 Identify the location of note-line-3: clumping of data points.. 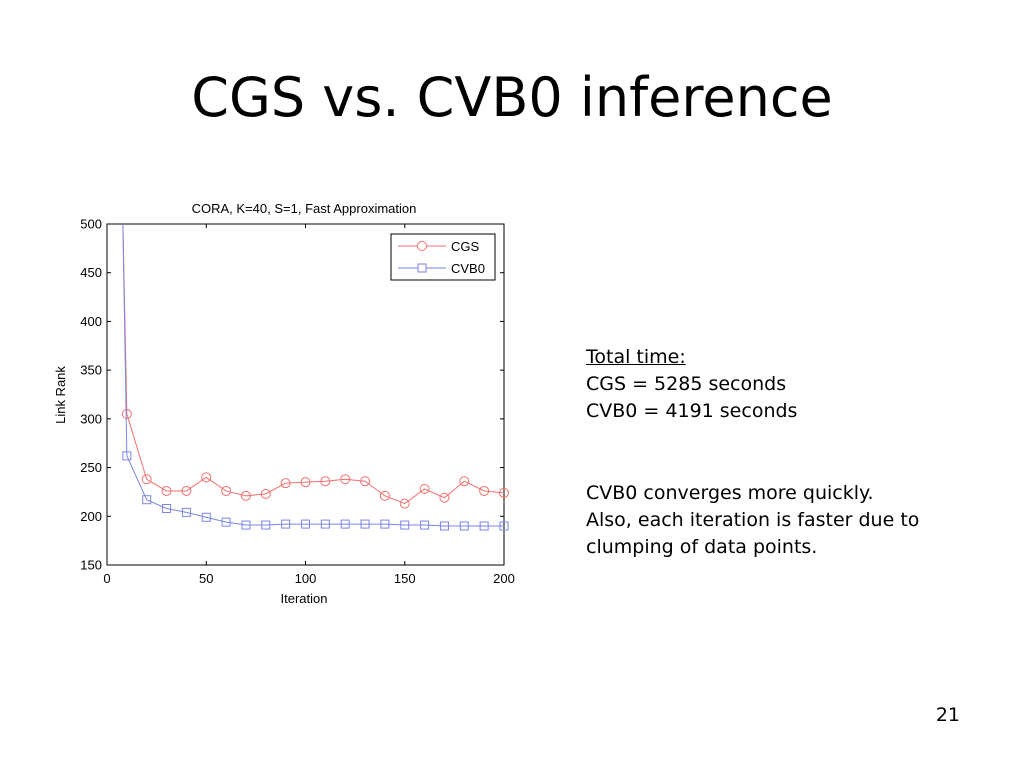
(702, 547).